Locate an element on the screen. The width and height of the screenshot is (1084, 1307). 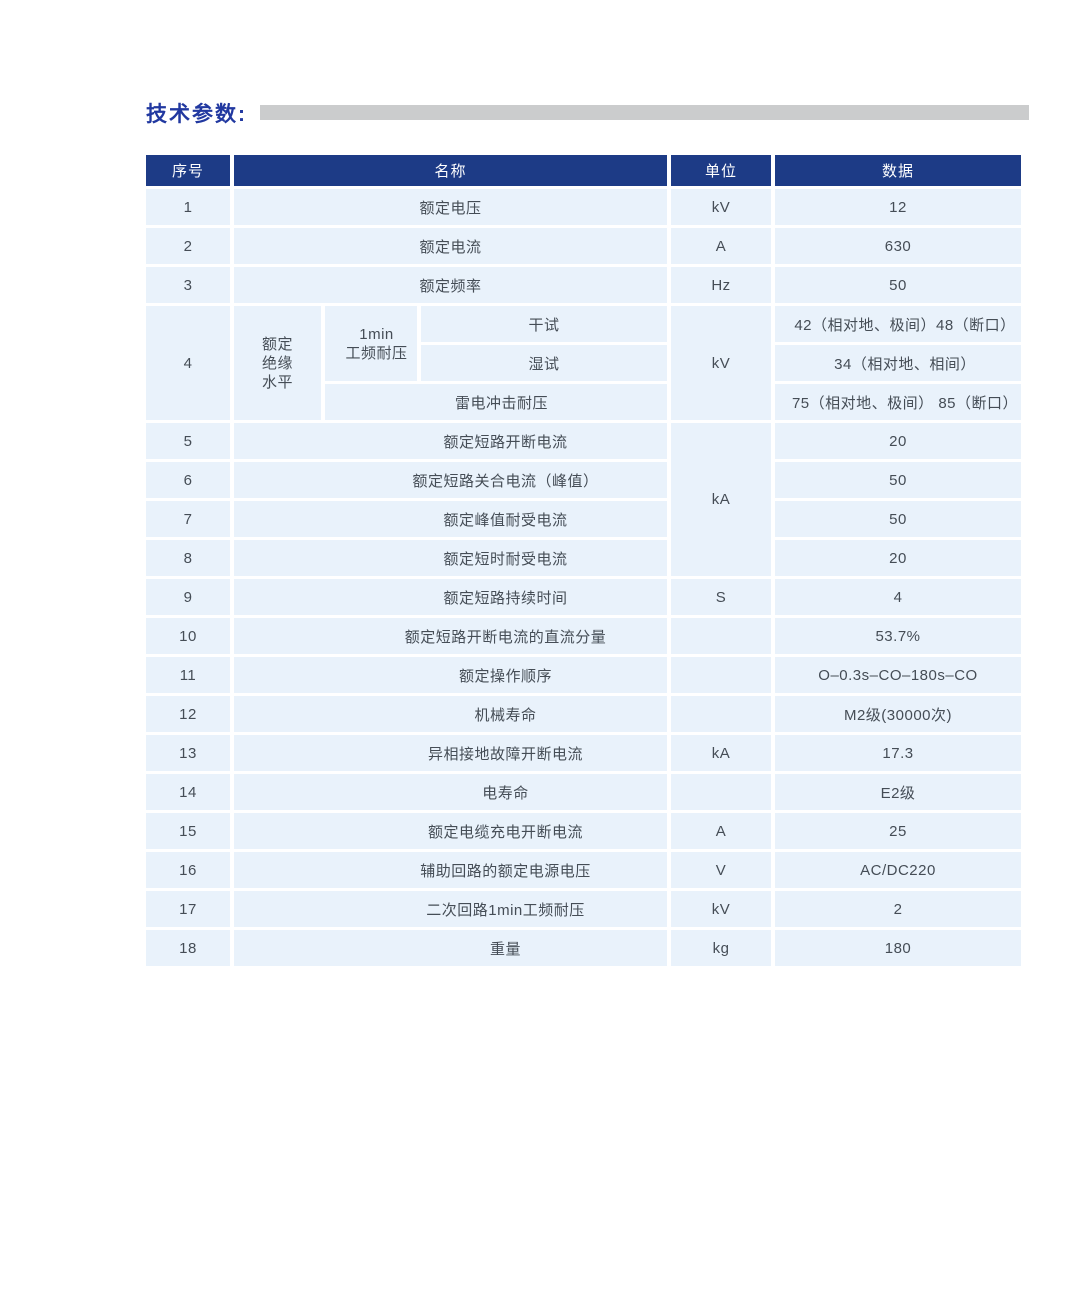
table-row: 10 额定短路开断电流的直流分量 53.7% is located at coordinates (583, 636).